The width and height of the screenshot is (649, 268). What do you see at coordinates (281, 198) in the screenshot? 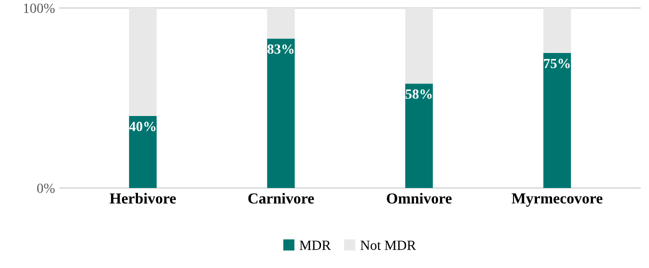
I see `x-tick-label: Carnivore` at bounding box center [281, 198].